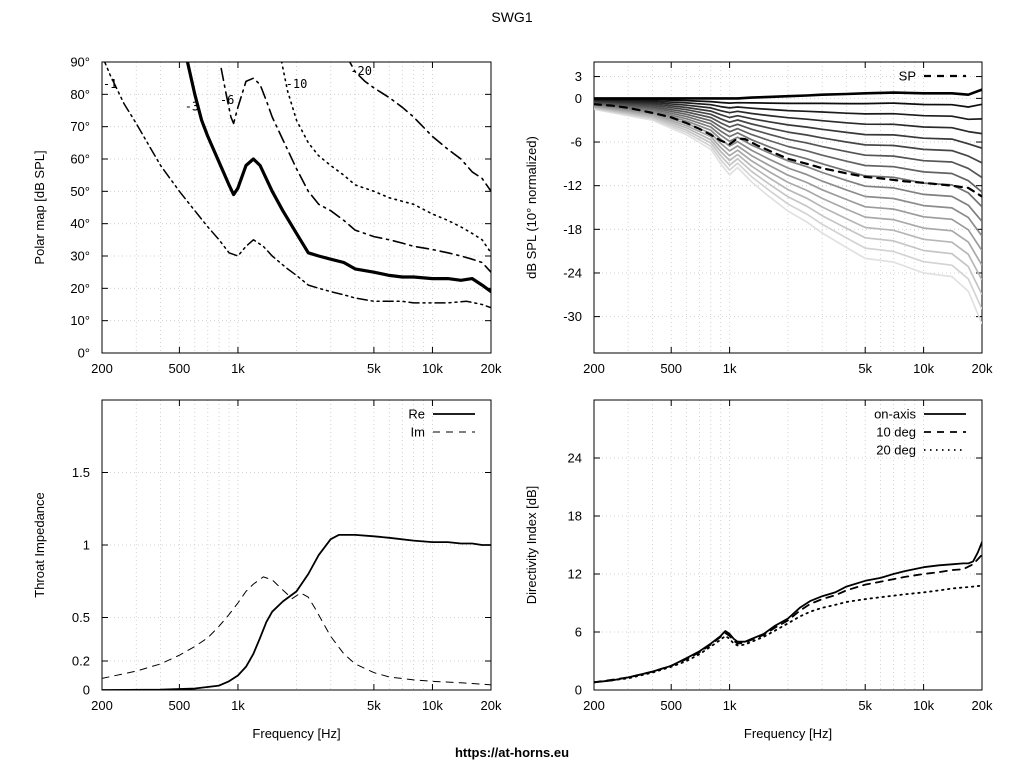 Image resolution: width=1024 pixels, height=768 pixels. What do you see at coordinates (227, 100) in the screenshot?
I see `contour-label: -6` at bounding box center [227, 100].